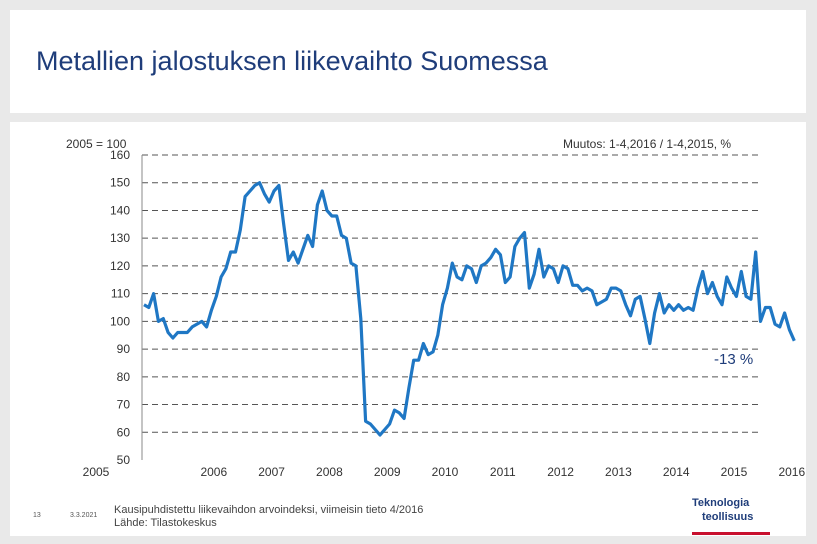  I want to click on y-tick-label: 60, so click(124, 432).